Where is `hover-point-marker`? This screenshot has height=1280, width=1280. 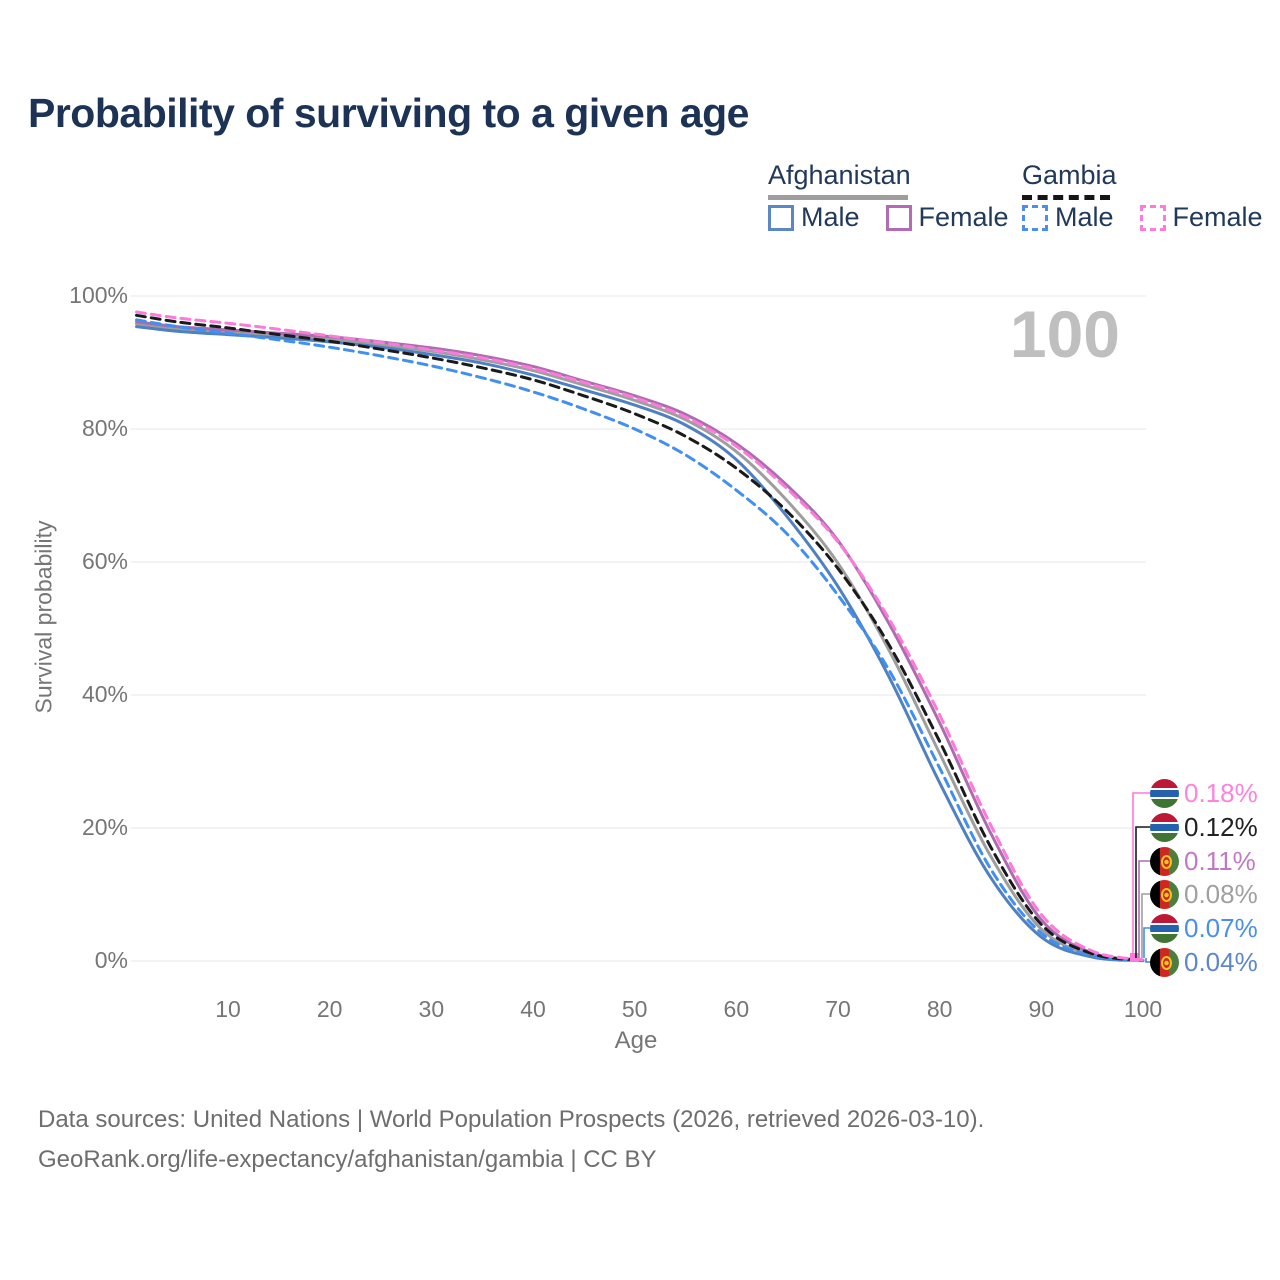
hover-point-marker is located at coordinates (1134, 957).